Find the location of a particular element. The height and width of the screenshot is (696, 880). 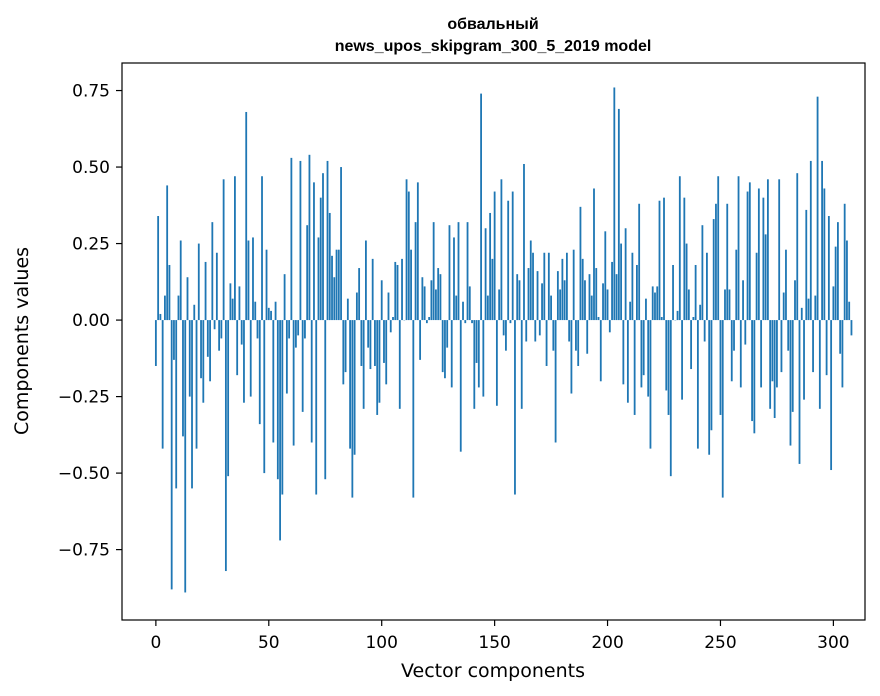

y-tick-label: −0.75 is located at coordinates (84, 551).